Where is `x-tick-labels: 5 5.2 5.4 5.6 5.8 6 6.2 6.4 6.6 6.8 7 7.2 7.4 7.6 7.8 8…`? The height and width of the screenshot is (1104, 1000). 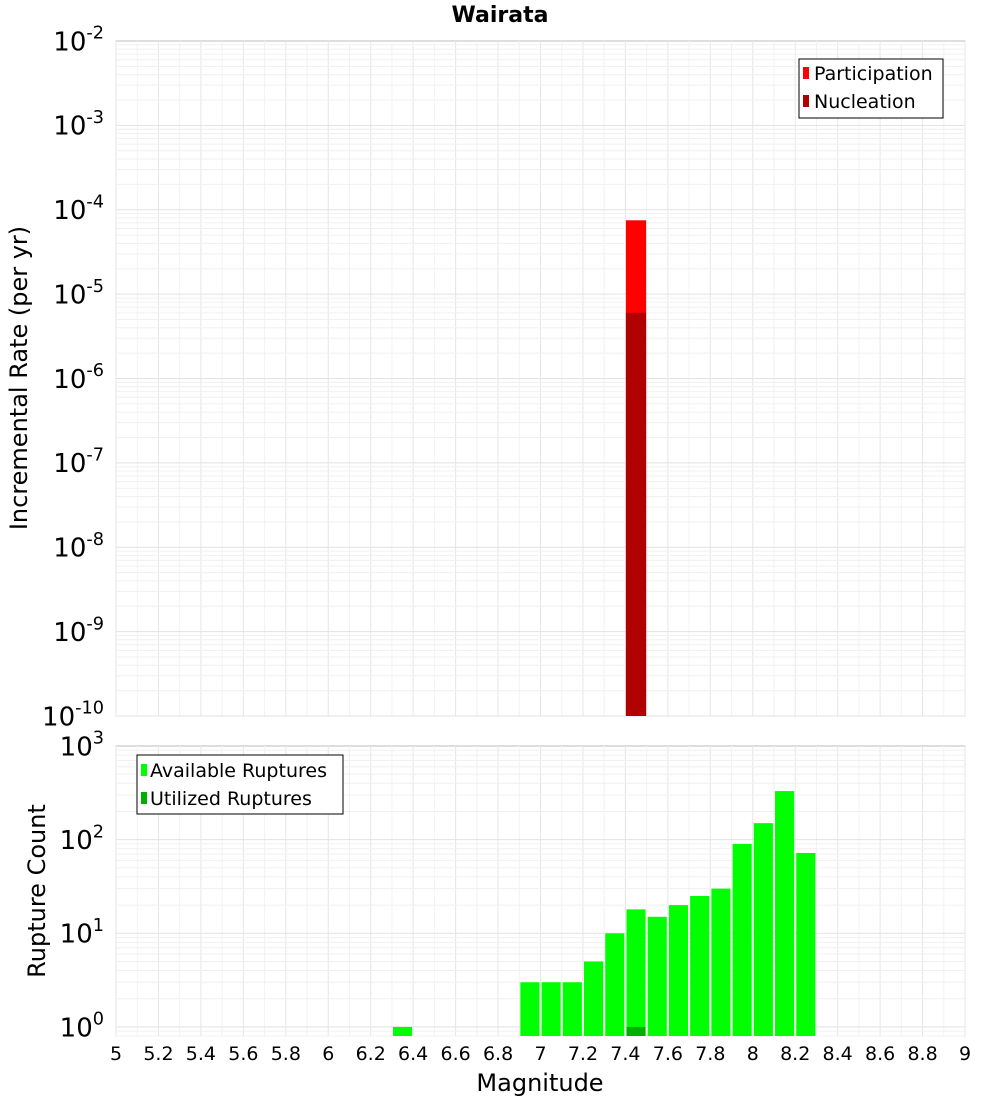 x-tick-labels: 5 5.2 5.4 5.6 5.8 6 6.2 6.4 6.6 6.8 7 7.2 7.4 7.6 7.8 8… is located at coordinates (540, 1054).